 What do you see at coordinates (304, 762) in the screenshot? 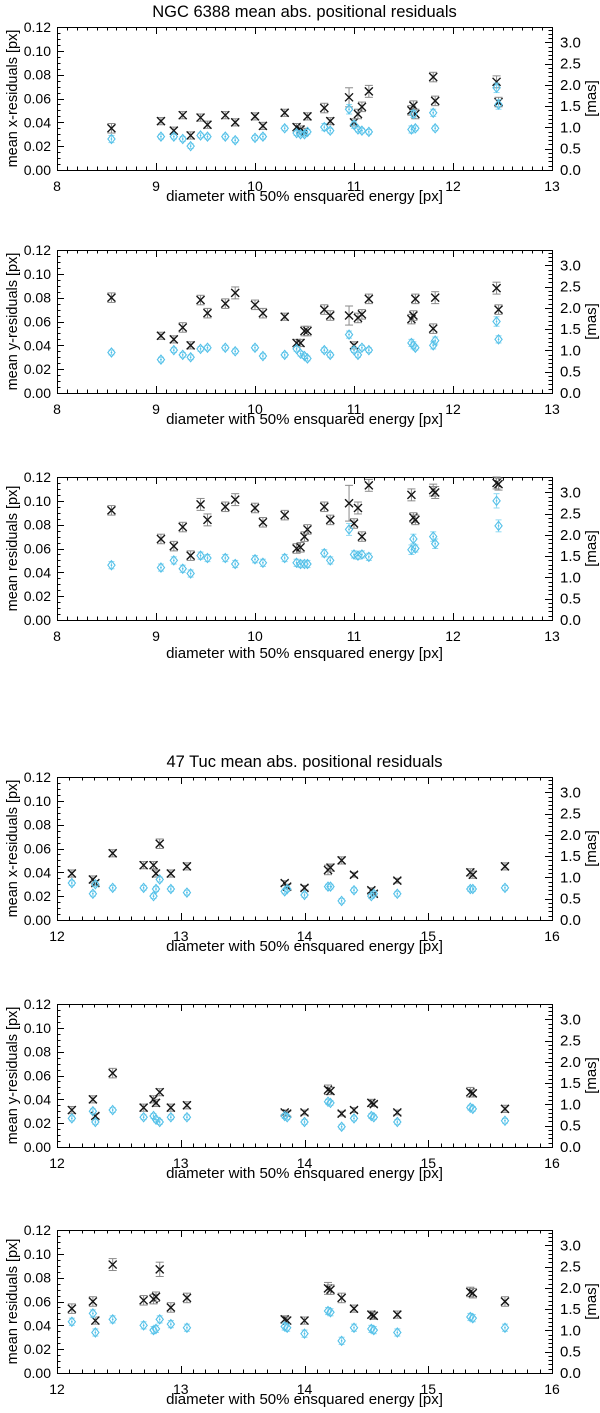
I see `group-title-47tuc: 47 Tuc mean abs. positional residuals` at bounding box center [304, 762].